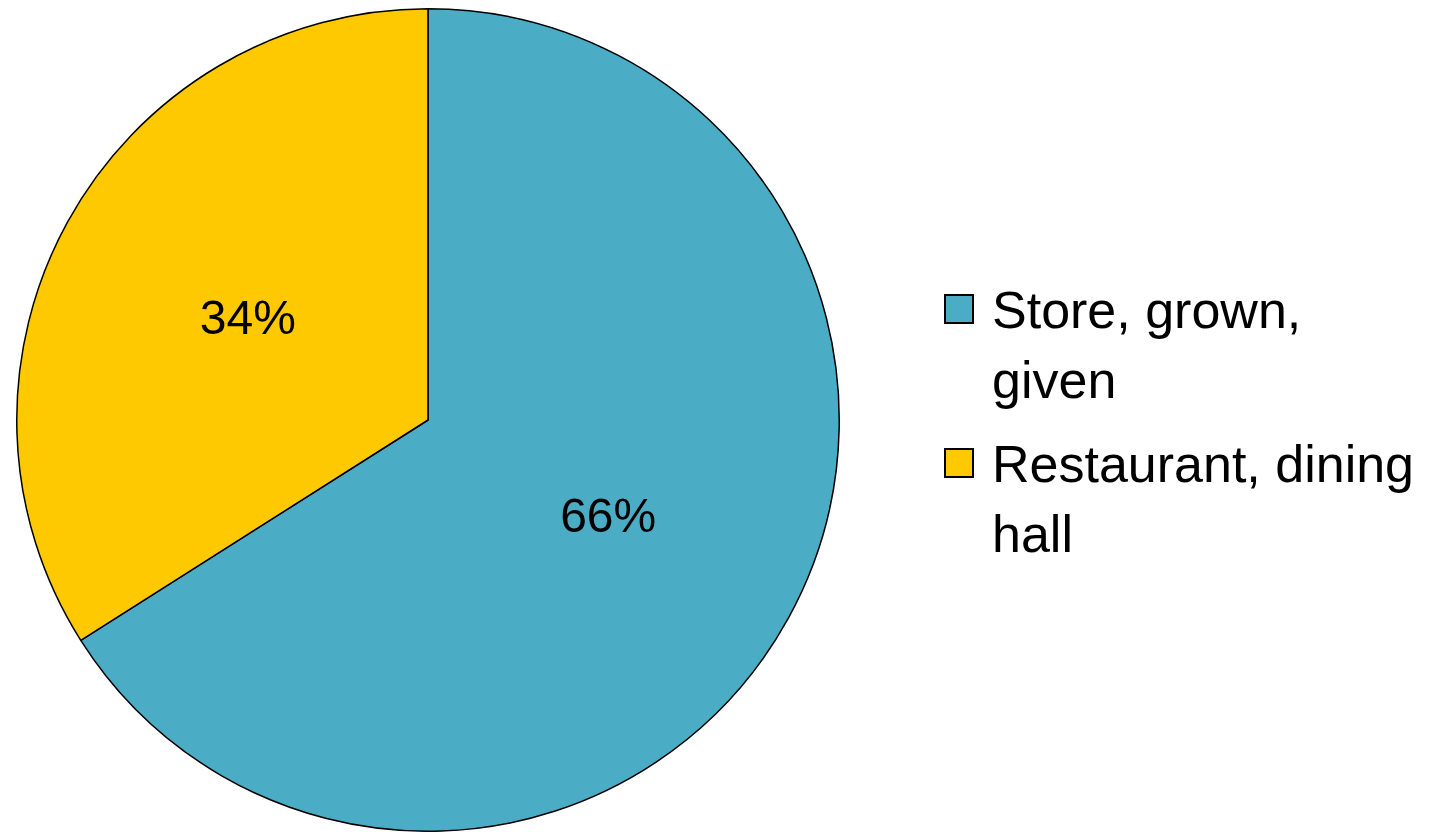 The width and height of the screenshot is (1448, 832). What do you see at coordinates (1204, 499) in the screenshot?
I see `legend-label: Restaurant, dining hall` at bounding box center [1204, 499].